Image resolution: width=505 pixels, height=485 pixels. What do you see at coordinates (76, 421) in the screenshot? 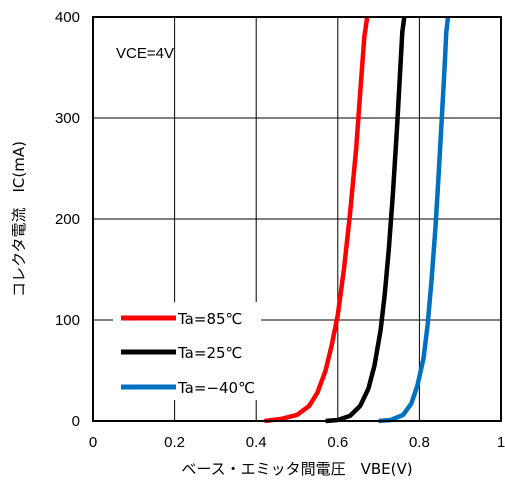
I see `y-tick-label: 0` at bounding box center [76, 421].